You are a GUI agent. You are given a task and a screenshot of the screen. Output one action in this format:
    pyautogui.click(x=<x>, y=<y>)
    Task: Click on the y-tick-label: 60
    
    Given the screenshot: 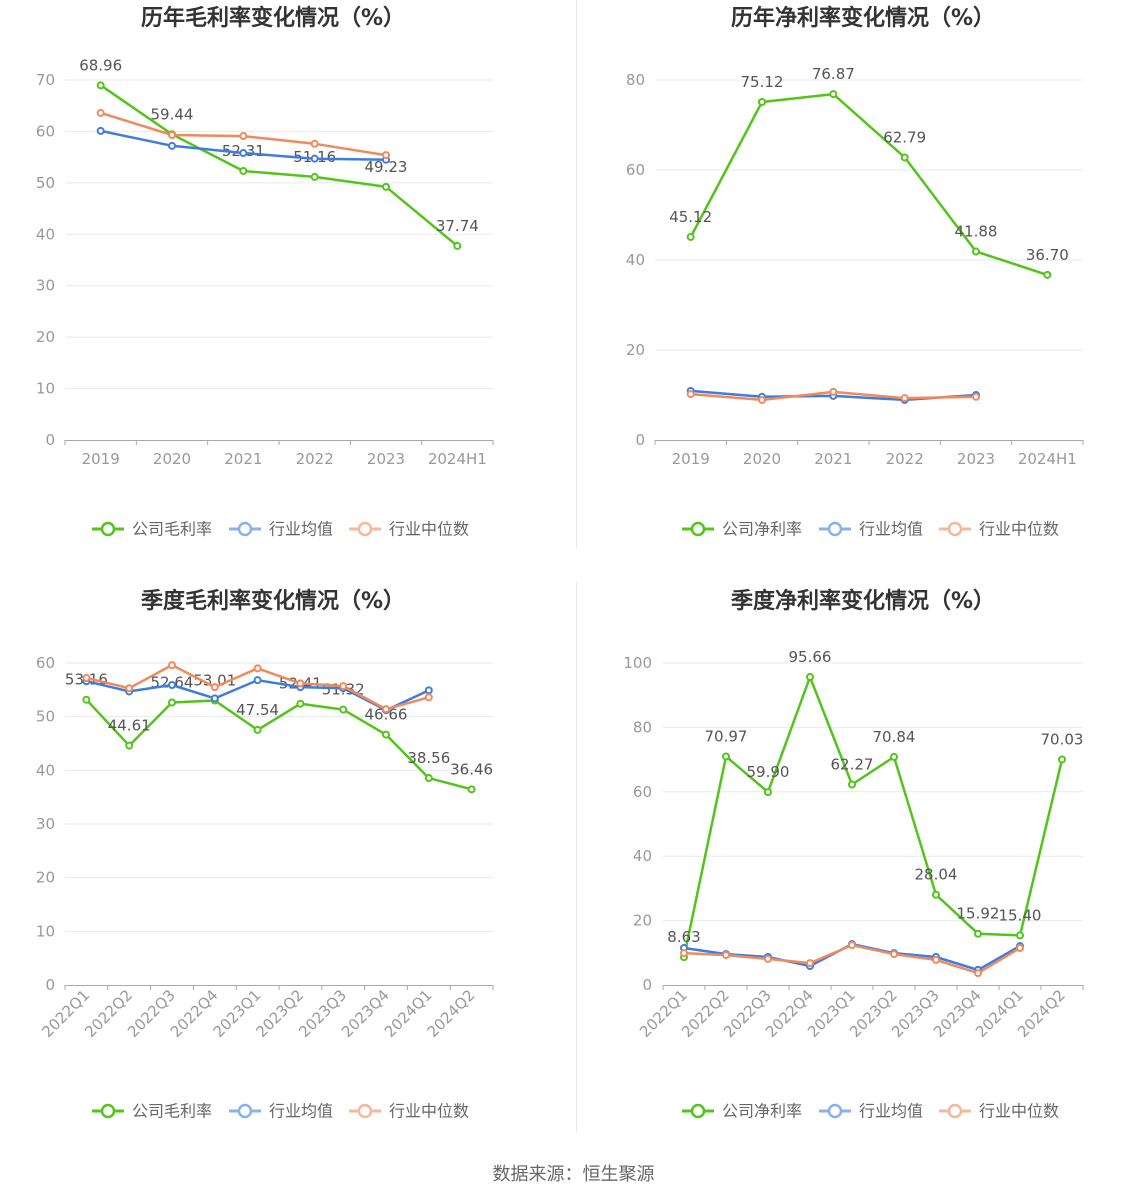 What is the action you would take?
    pyautogui.click(x=642, y=792)
    